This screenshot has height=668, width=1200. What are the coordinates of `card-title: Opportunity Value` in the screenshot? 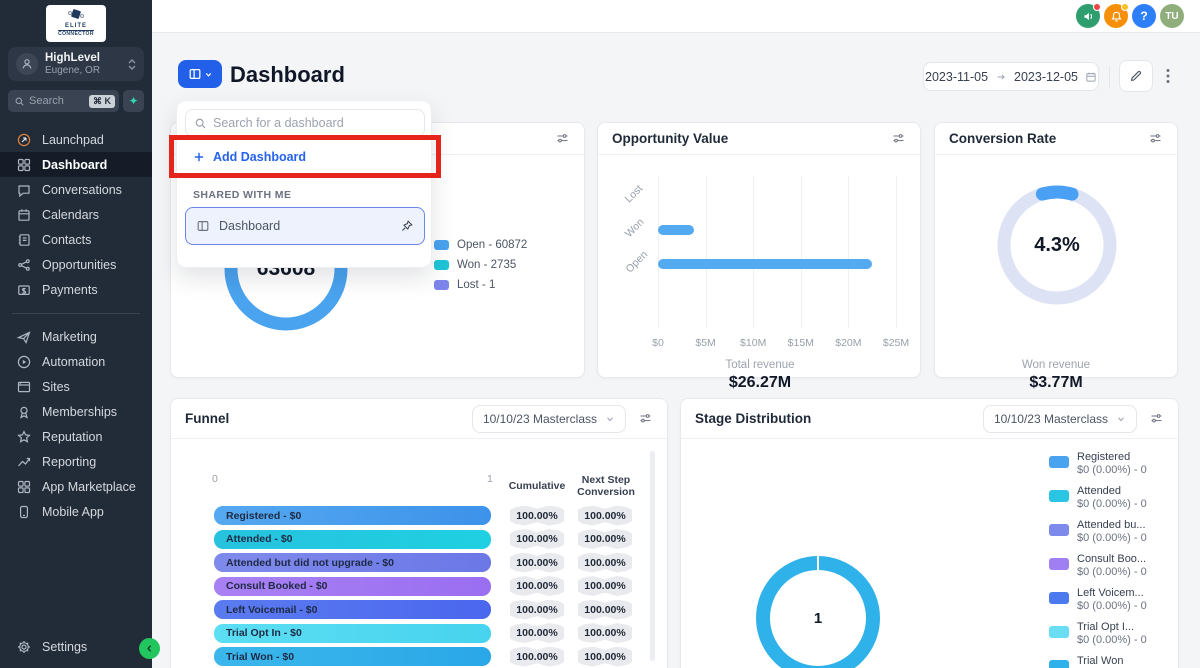 It's located at (670, 138).